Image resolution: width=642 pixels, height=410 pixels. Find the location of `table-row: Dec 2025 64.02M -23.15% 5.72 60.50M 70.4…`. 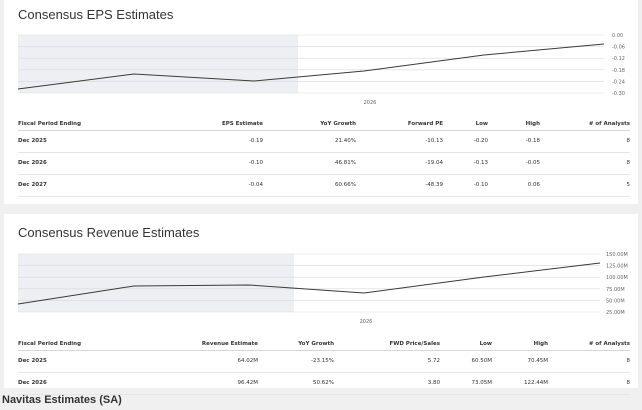

table-row: Dec 2025 64.02M -23.15% 5.72 60.50M 70.4… is located at coordinates (324, 361).